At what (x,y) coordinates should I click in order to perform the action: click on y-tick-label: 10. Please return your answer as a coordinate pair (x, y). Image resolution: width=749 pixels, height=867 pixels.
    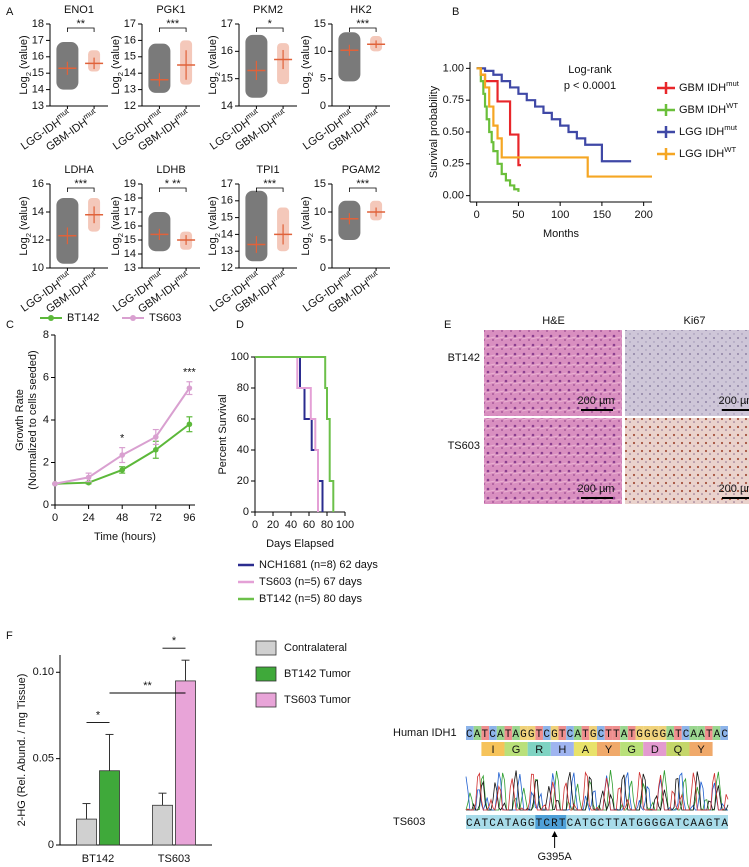
    Looking at the image, I should click on (320, 51).